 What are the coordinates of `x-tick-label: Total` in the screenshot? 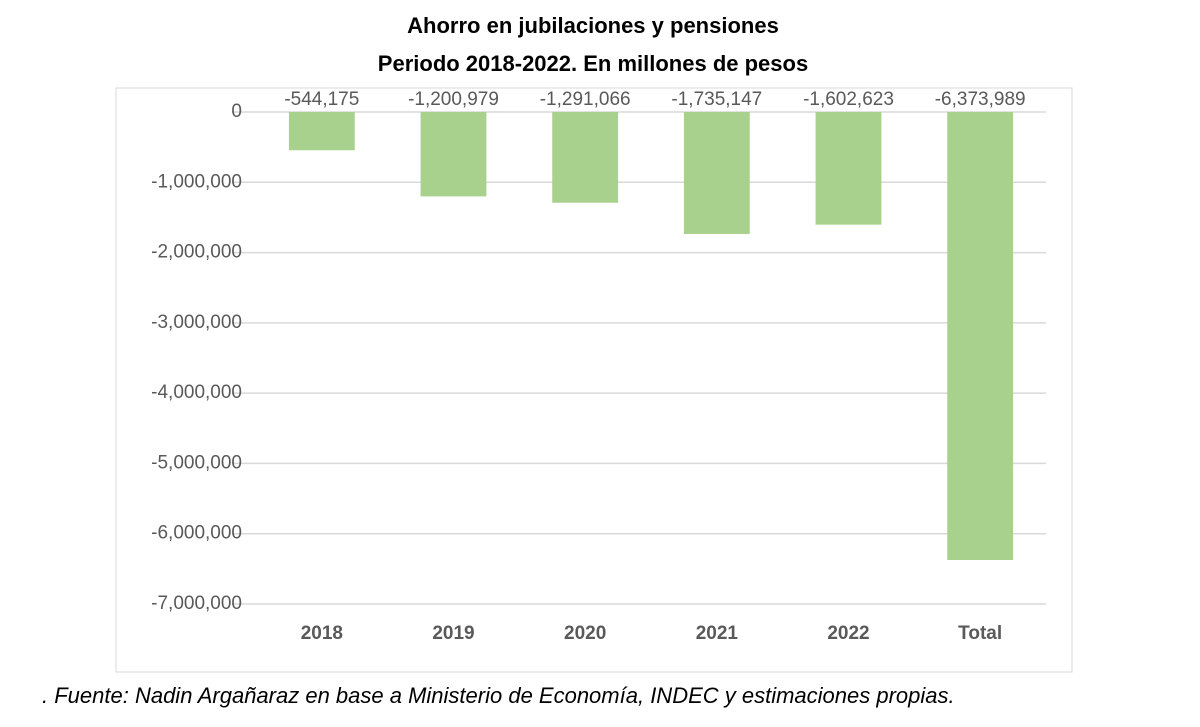 It's located at (980, 633).